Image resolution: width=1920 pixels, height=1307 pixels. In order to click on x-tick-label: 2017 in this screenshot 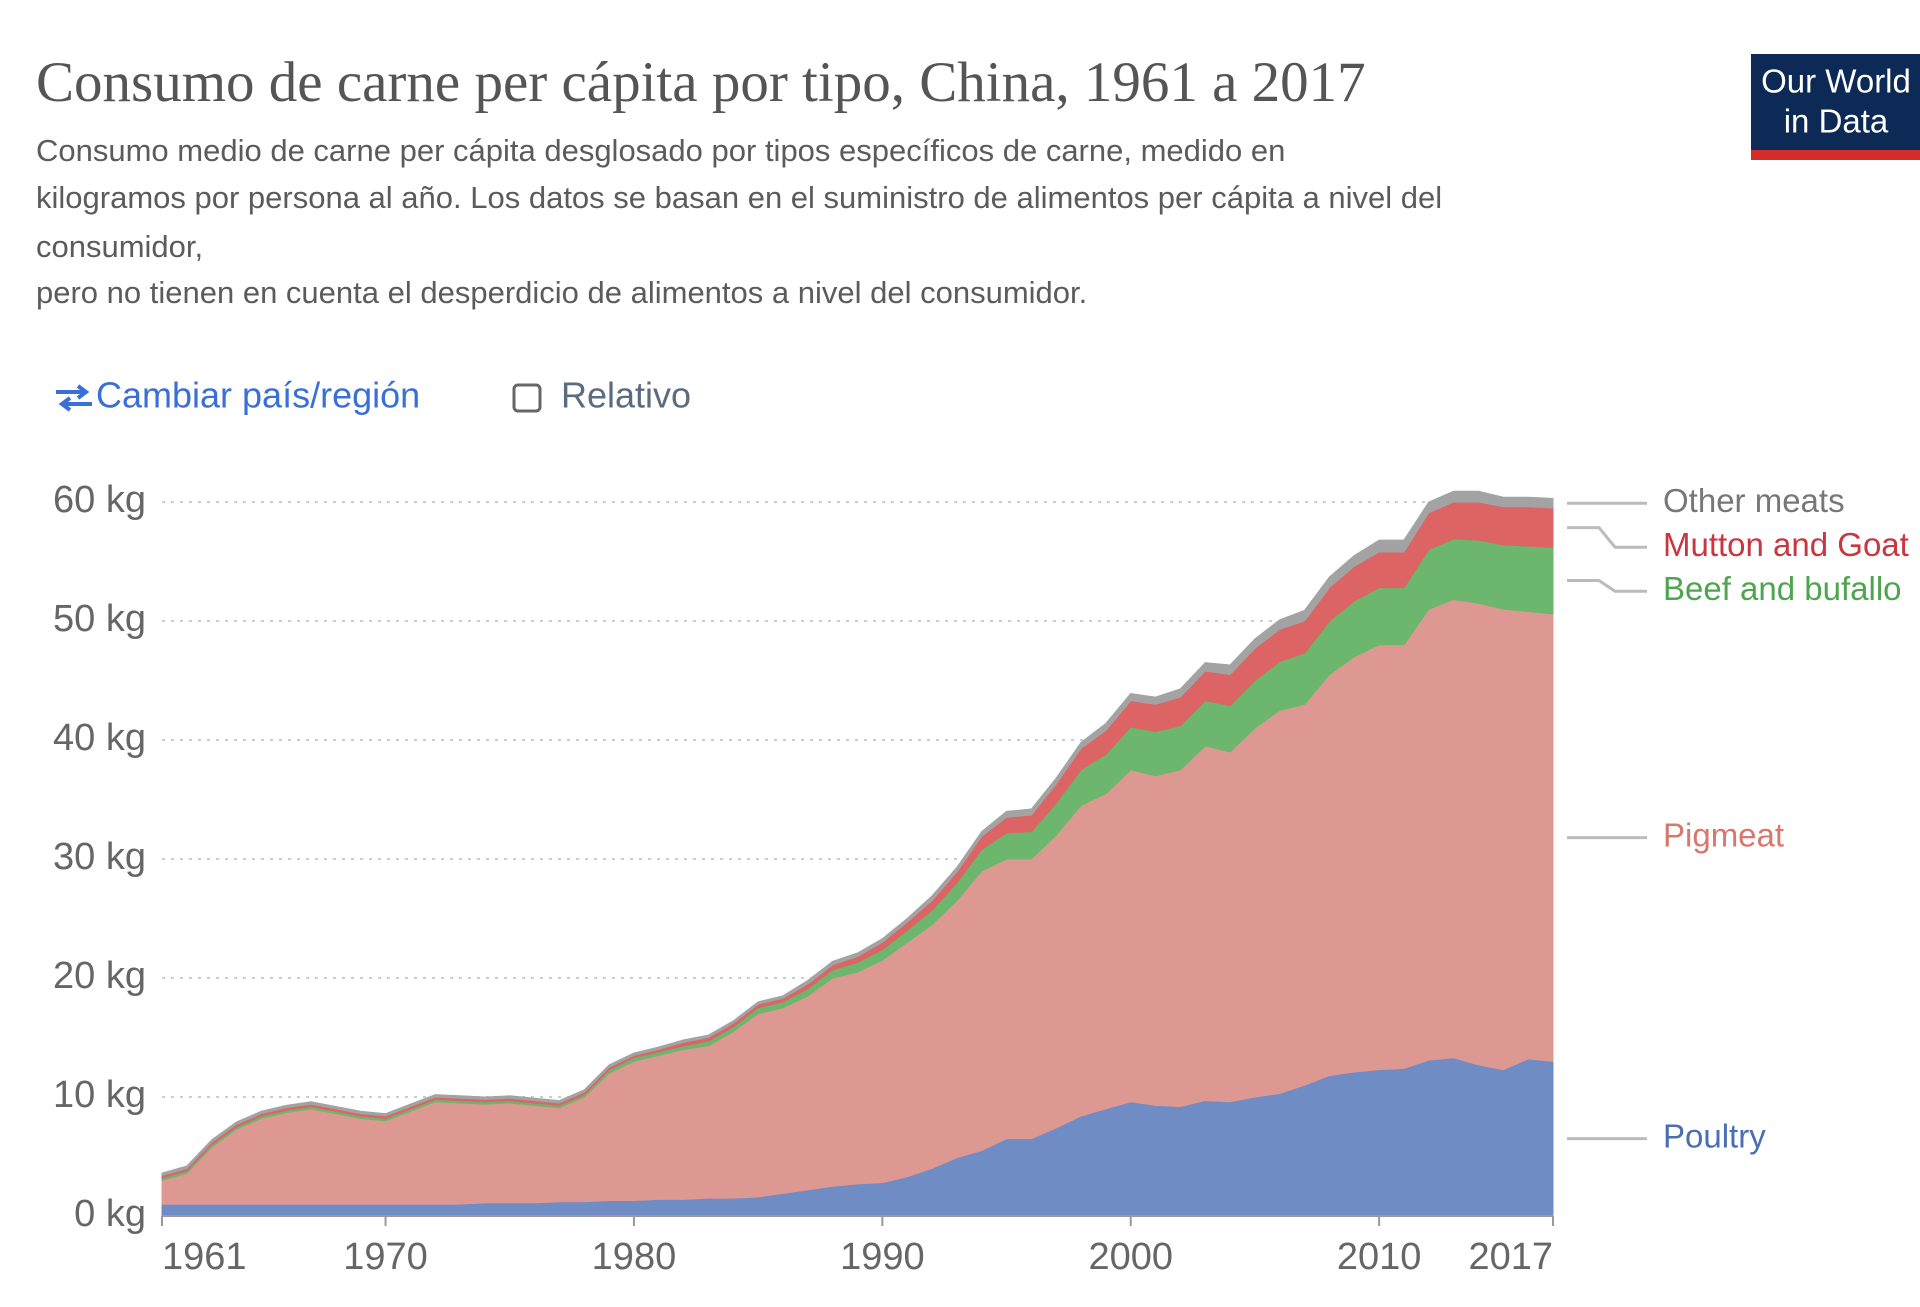, I will do `click(1510, 1257)`.